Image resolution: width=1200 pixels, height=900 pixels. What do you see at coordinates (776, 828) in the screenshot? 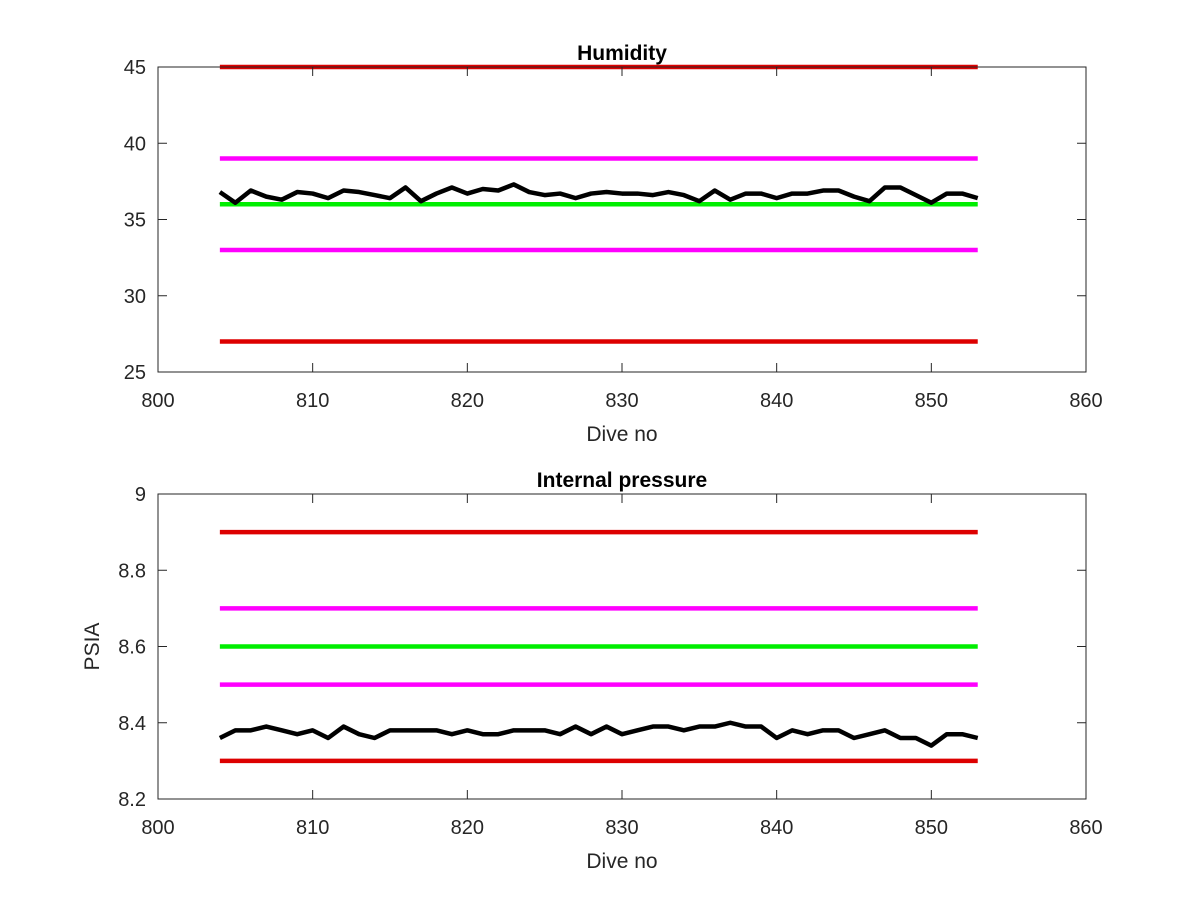
I see `pressure-x-tick-label: 840` at bounding box center [776, 828].